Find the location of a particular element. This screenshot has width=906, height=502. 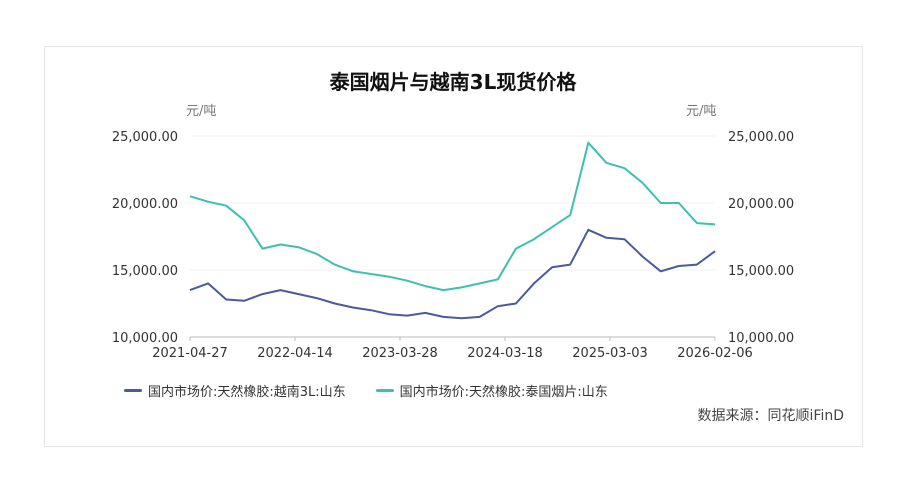

y-tick-label-left: 20,000.00 is located at coordinates (145, 204).